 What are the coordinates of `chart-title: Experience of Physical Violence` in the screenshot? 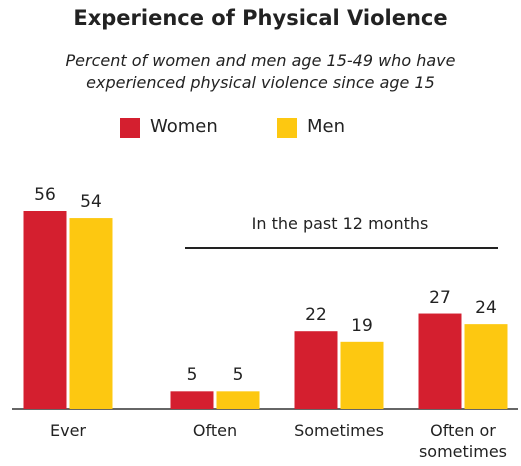 It's located at (260, 18).